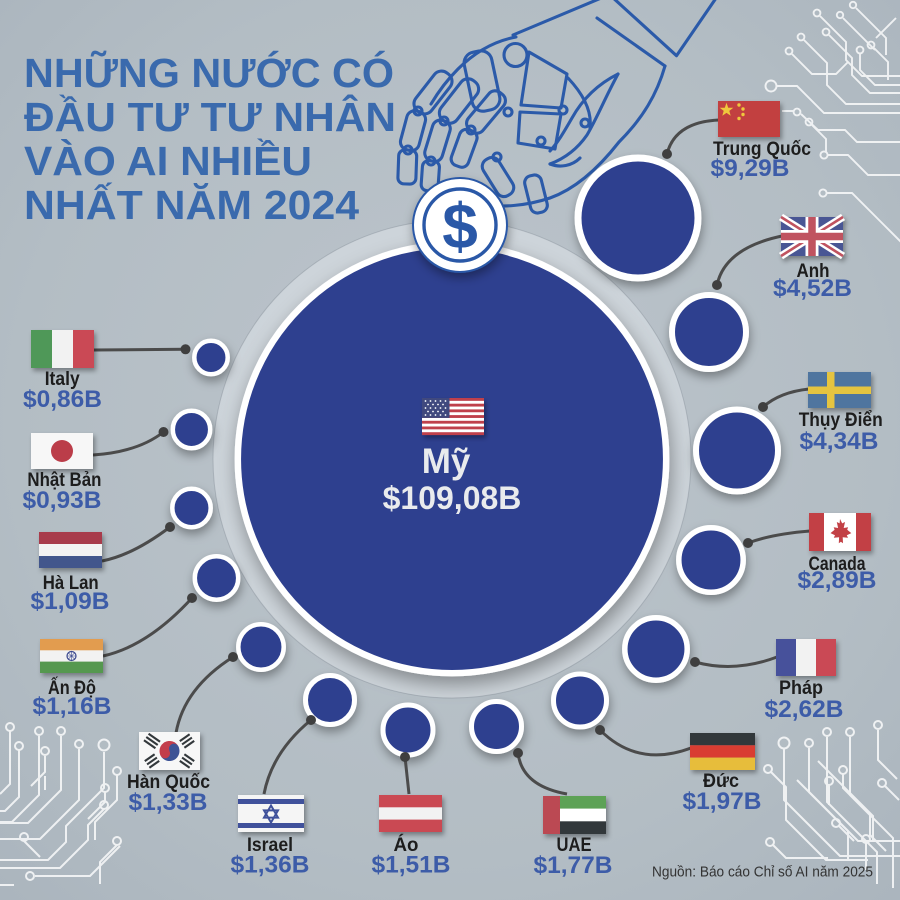 This screenshot has width=900, height=900. What do you see at coordinates (71, 583) in the screenshot?
I see `svg-text: Hà Lan` at bounding box center [71, 583].